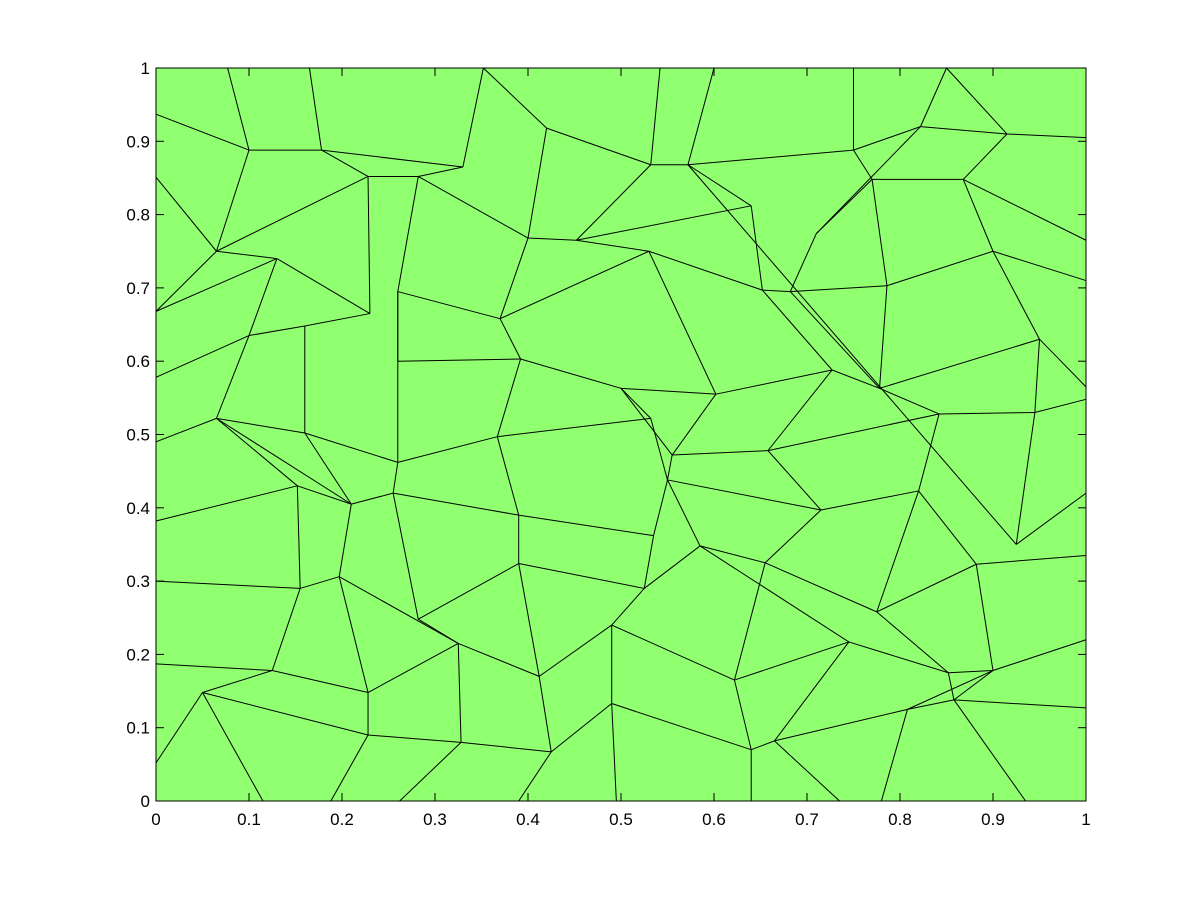  I want to click on x-tick-label: 0.2, so click(342, 819).